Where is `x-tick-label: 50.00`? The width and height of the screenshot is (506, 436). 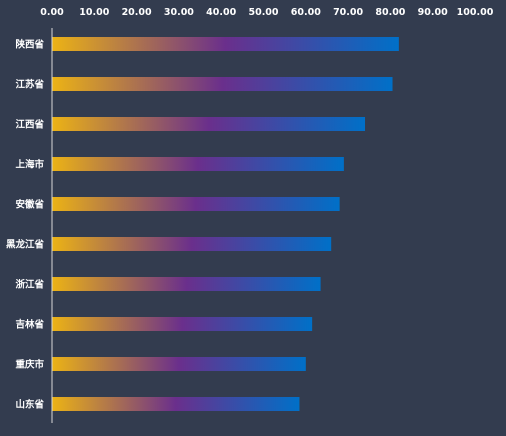
x-tick-label: 50.00 is located at coordinates (263, 12).